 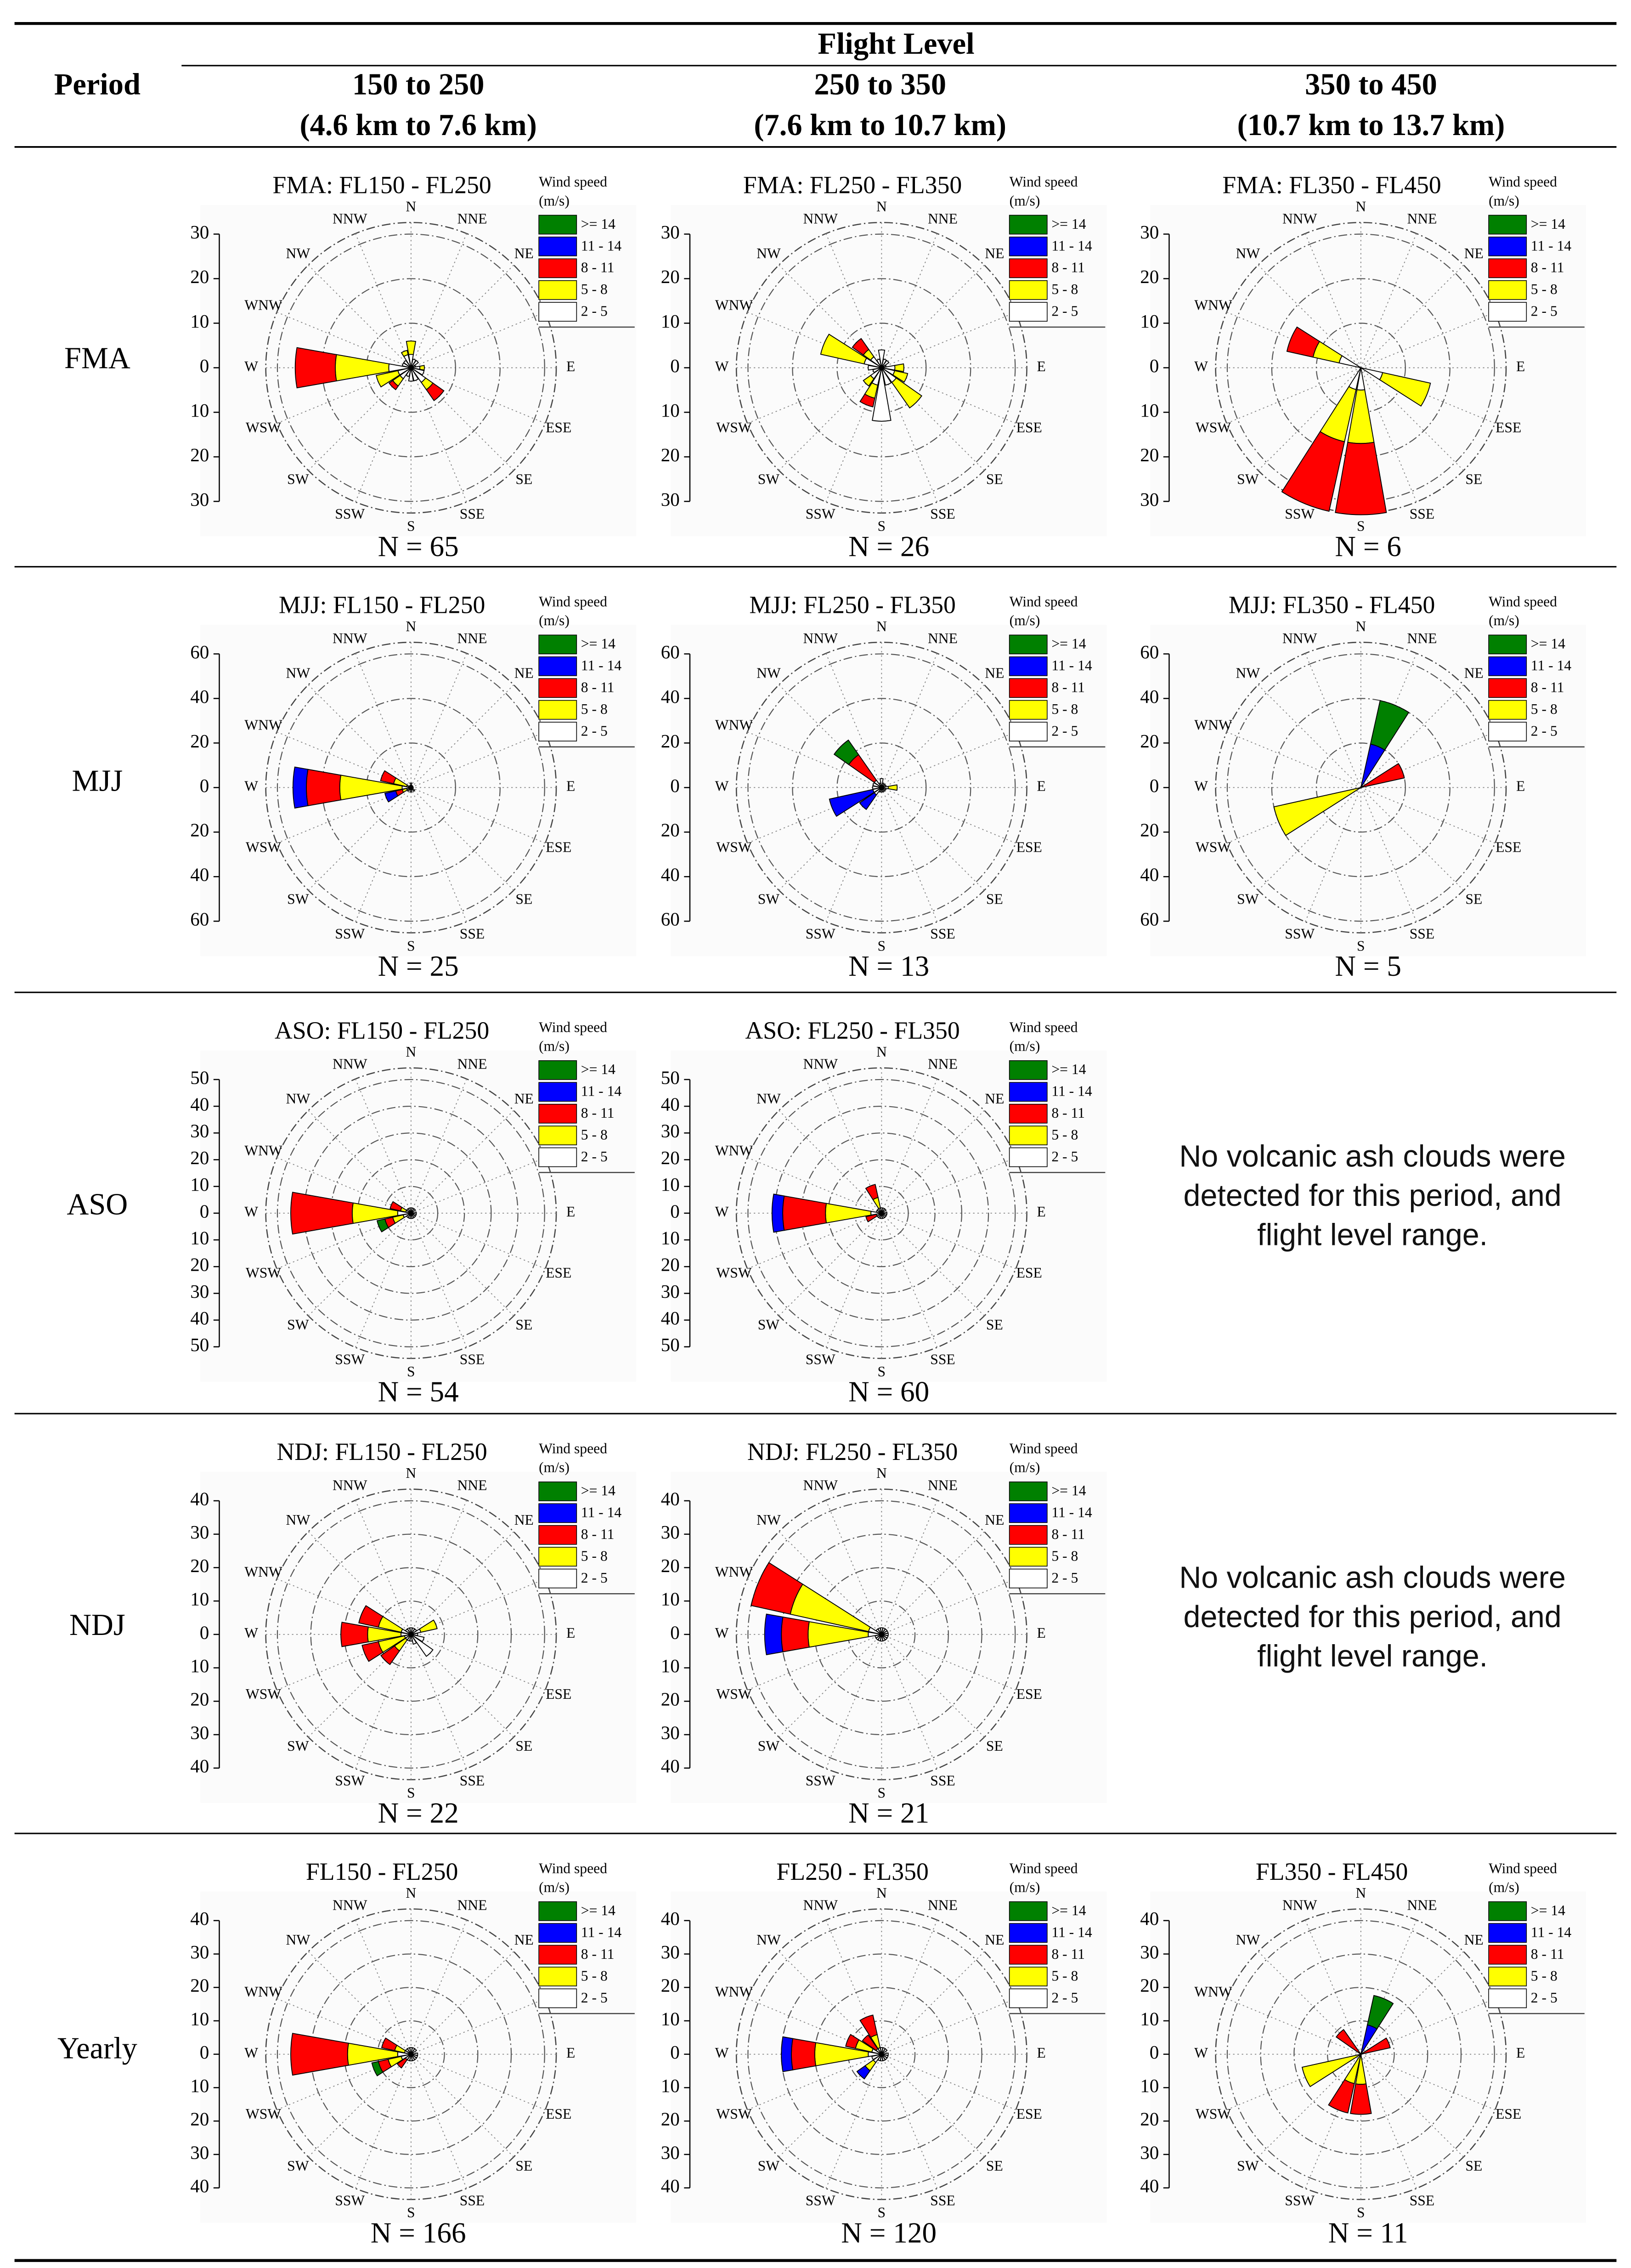 What do you see at coordinates (1360, 1893) in the screenshot?
I see `direction-label: N` at bounding box center [1360, 1893].